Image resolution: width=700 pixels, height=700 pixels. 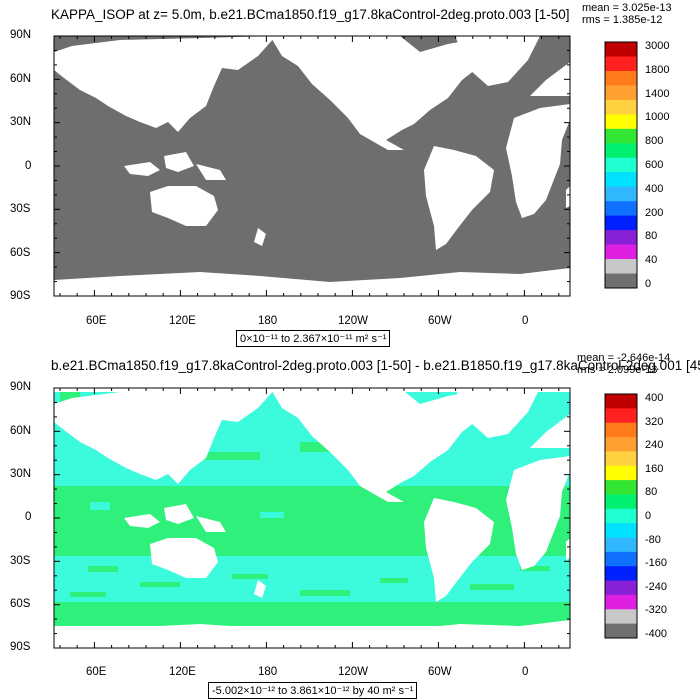 I want to click on colorbar-label: 3000, so click(x=657, y=46).